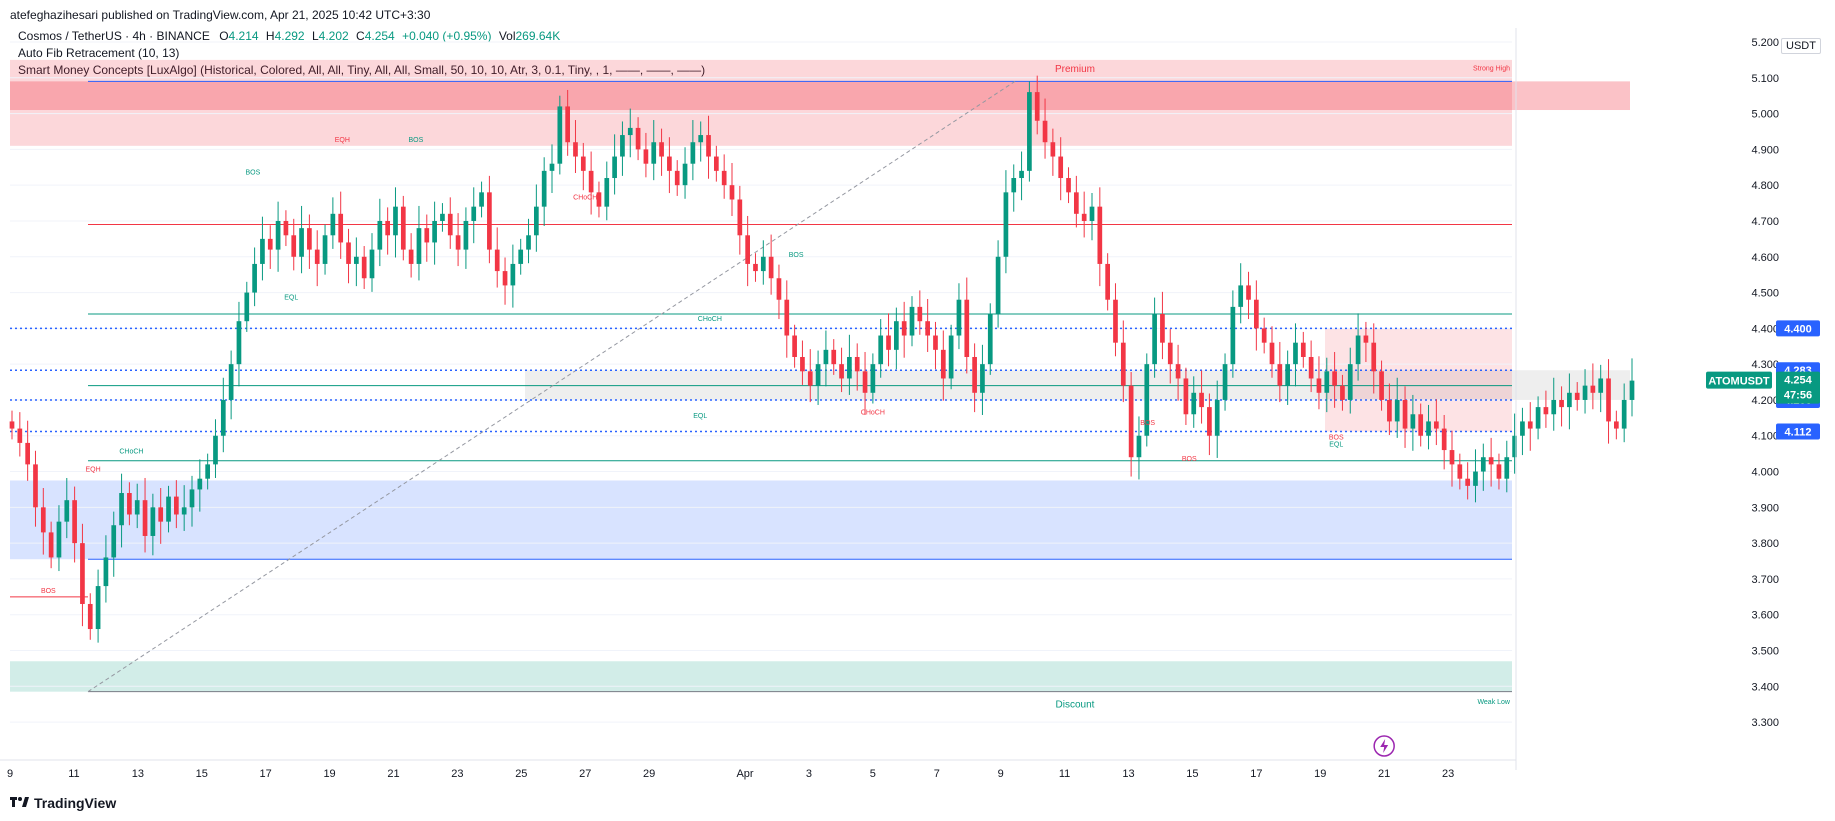 This screenshot has height=821, width=1835. I want to click on price-tick-label: 3.500, so click(1765, 652).